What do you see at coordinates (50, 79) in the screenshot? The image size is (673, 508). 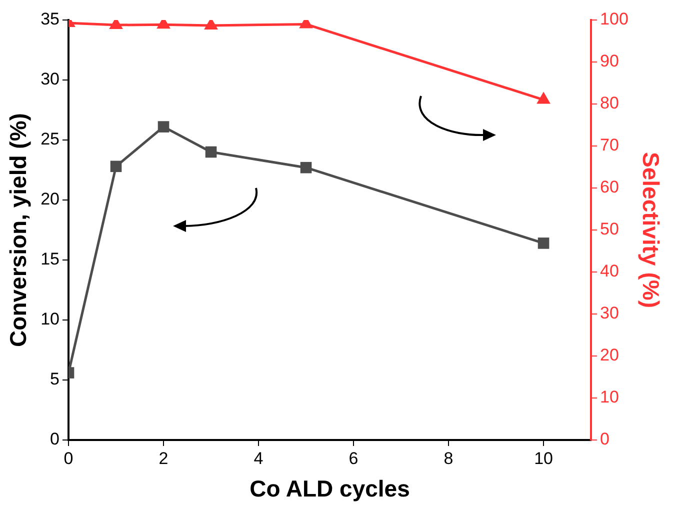 I see `y-tick-label: 30` at bounding box center [50, 79].